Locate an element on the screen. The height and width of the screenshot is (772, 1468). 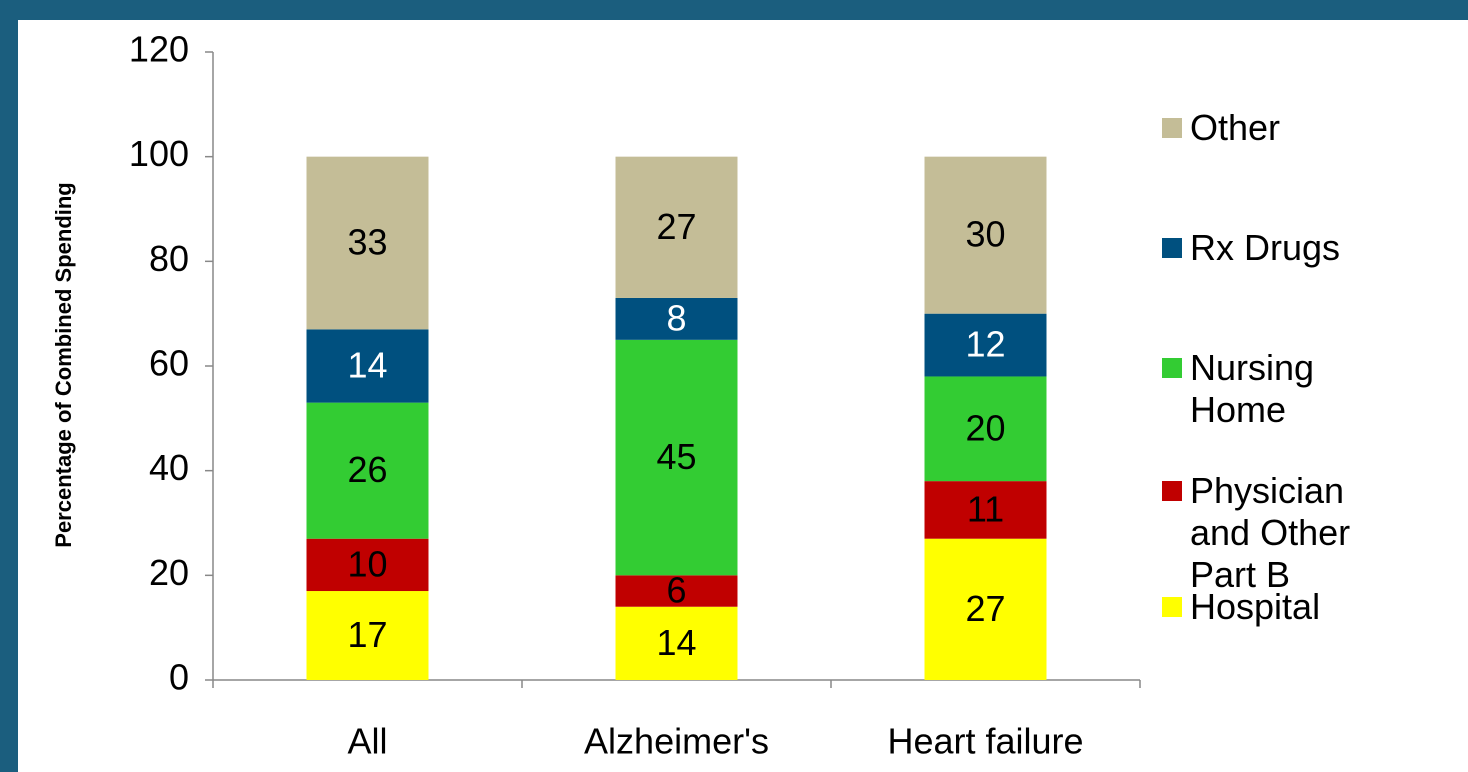
y-tick-label: 0 is located at coordinates (179, 677).